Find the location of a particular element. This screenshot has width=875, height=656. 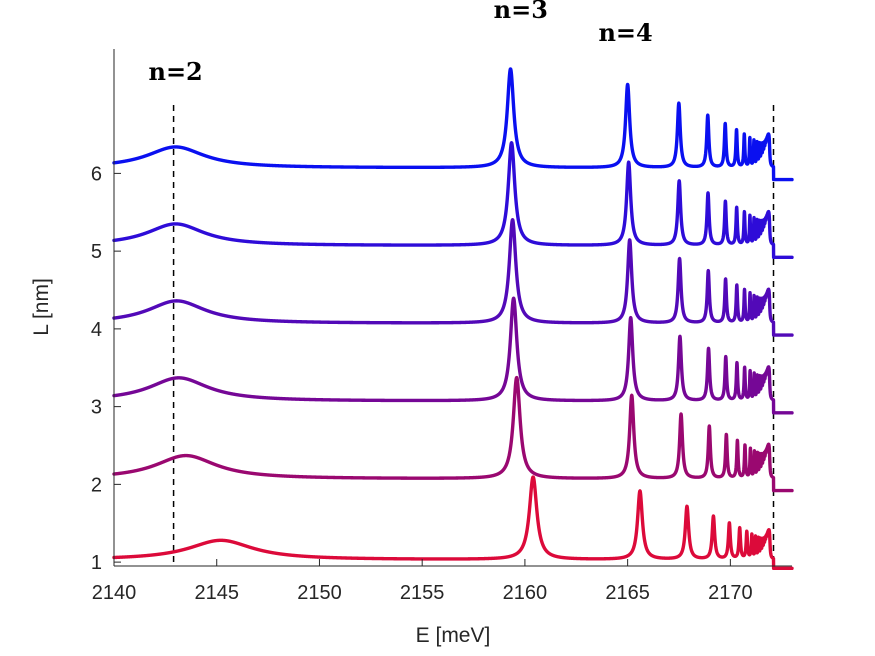

x-axis-label: E [meV] is located at coordinates (453, 635).